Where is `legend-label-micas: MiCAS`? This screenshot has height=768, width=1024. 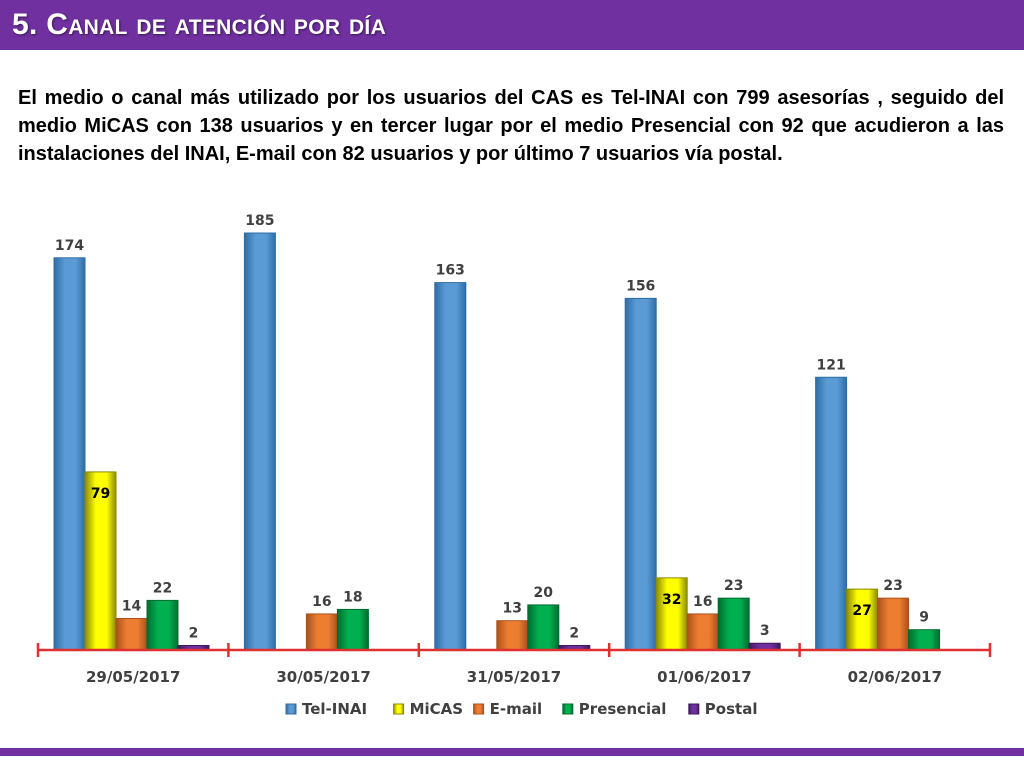 legend-label-micas: MiCAS is located at coordinates (437, 709).